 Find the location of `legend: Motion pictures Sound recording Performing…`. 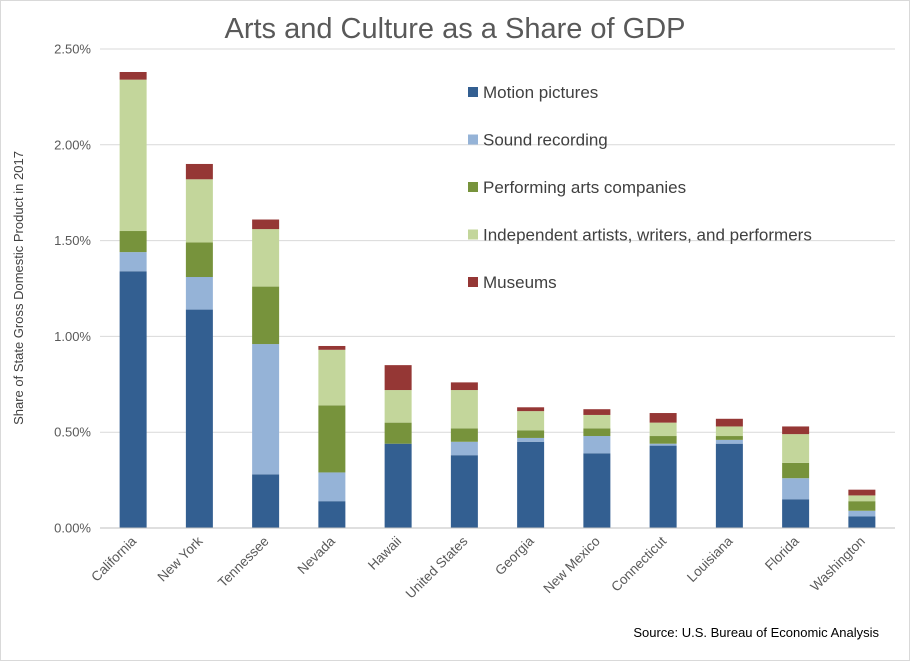

legend: Motion pictures Sound recording Performing… is located at coordinates (640, 187).